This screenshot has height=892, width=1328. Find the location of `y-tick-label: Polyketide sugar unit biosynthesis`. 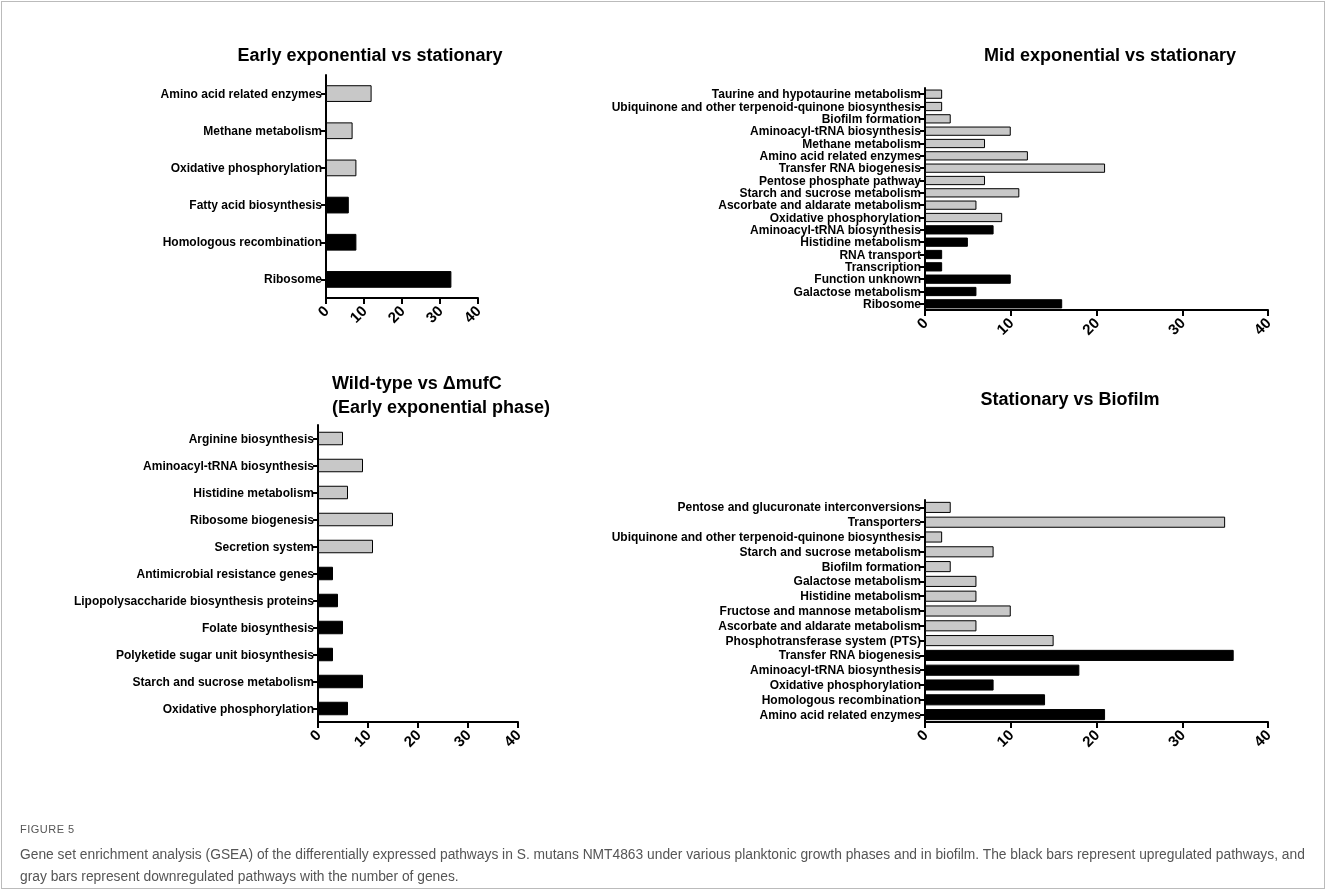

y-tick-label: Polyketide sugar unit biosynthesis is located at coordinates (215, 654).